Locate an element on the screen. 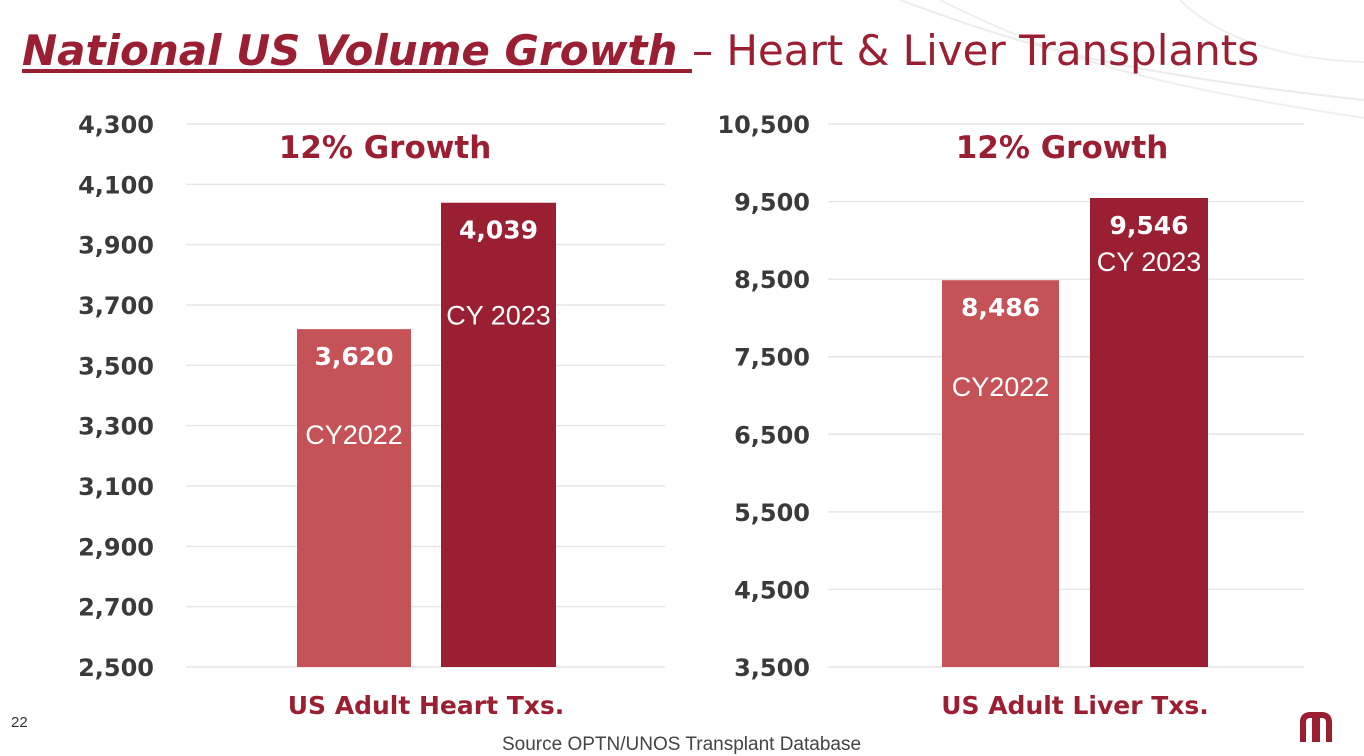  page-number: 22 is located at coordinates (19, 722).